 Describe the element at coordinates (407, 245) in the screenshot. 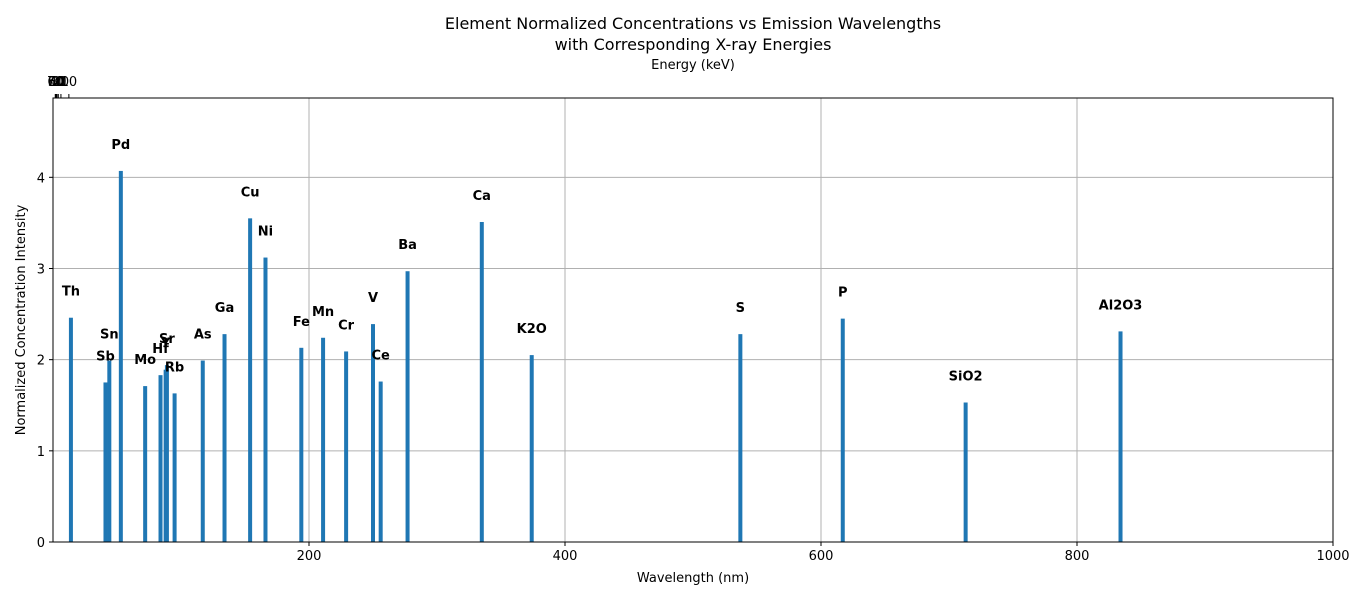

I see `bar-label: Ba` at that location.